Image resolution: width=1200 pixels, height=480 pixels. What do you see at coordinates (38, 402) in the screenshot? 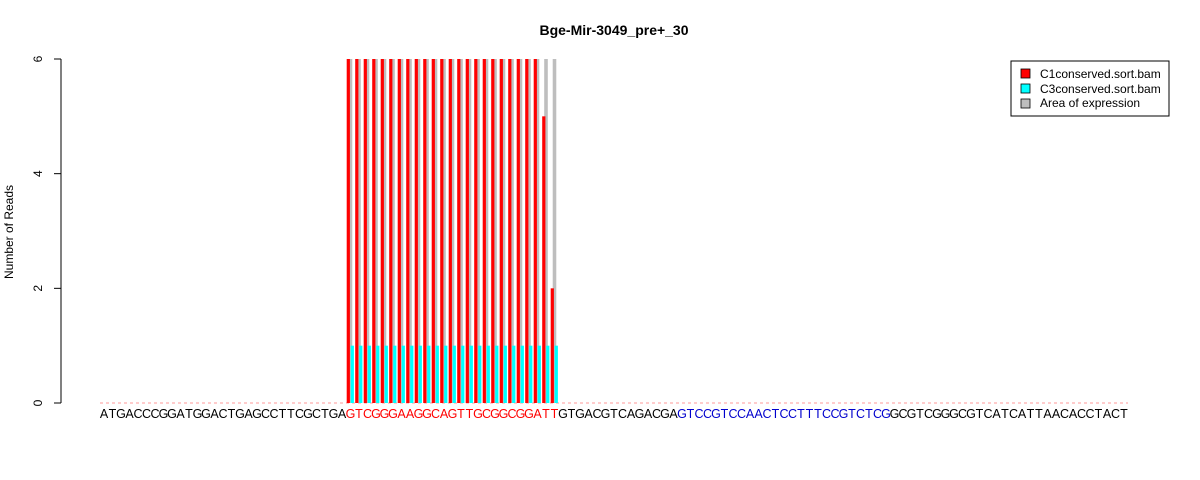
I see `y-tick-label: 0` at bounding box center [38, 402].